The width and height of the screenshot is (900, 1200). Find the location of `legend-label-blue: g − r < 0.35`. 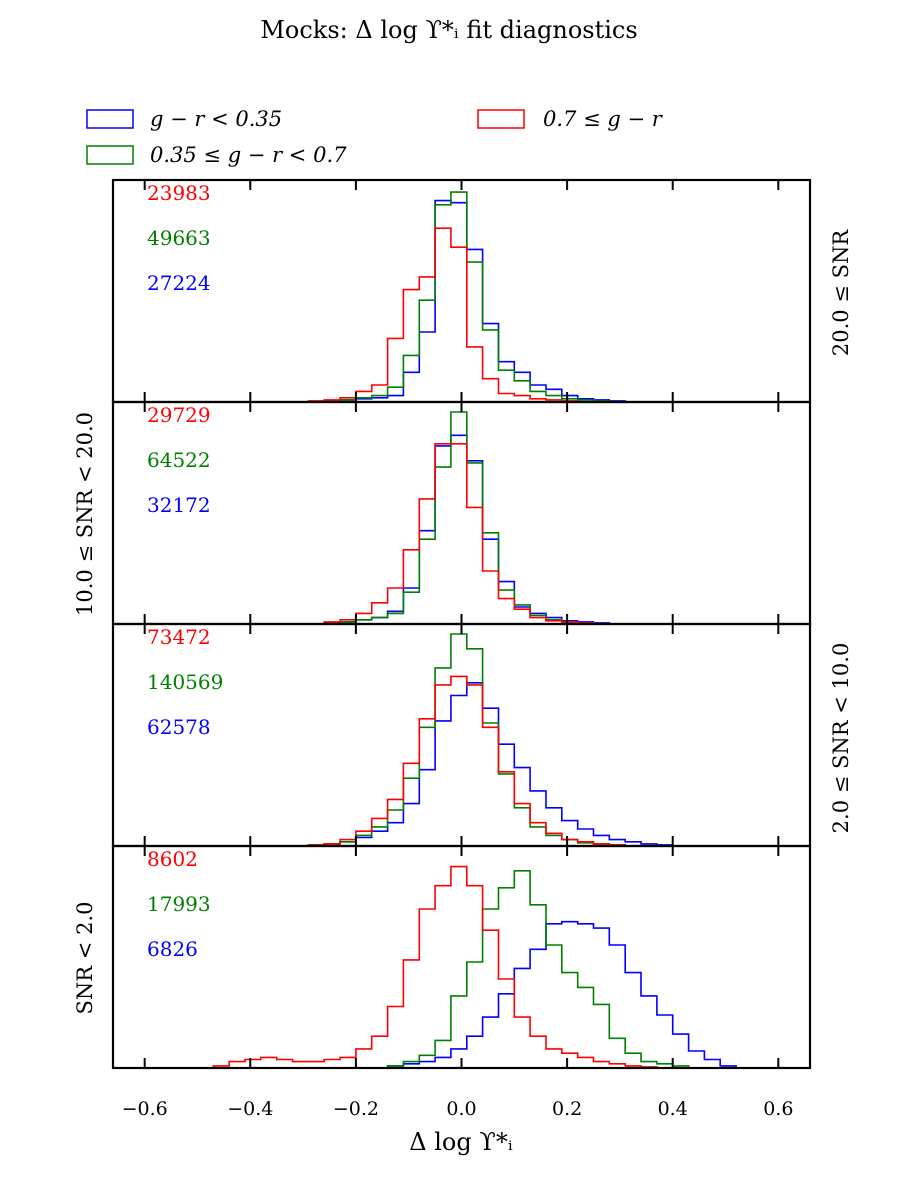

legend-label-blue: g − r < 0.35 is located at coordinates (216, 119).